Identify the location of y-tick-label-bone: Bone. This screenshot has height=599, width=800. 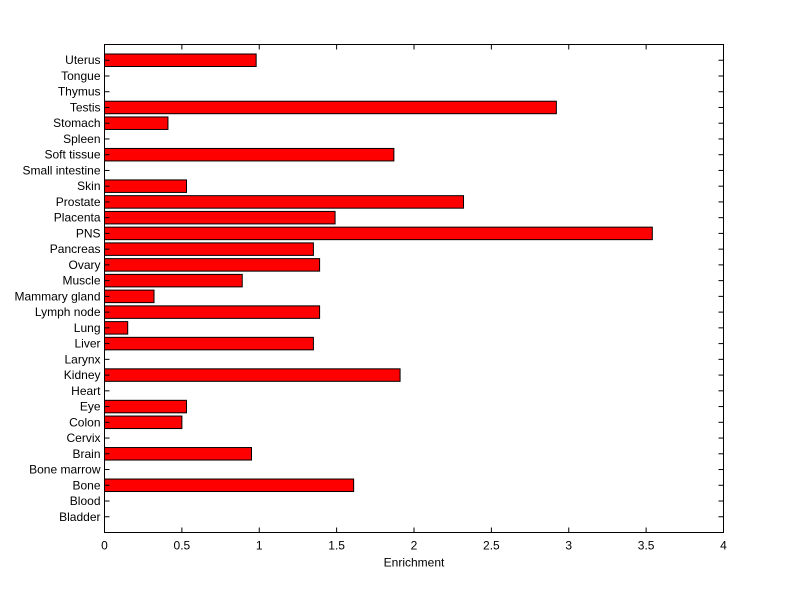
(86, 485).